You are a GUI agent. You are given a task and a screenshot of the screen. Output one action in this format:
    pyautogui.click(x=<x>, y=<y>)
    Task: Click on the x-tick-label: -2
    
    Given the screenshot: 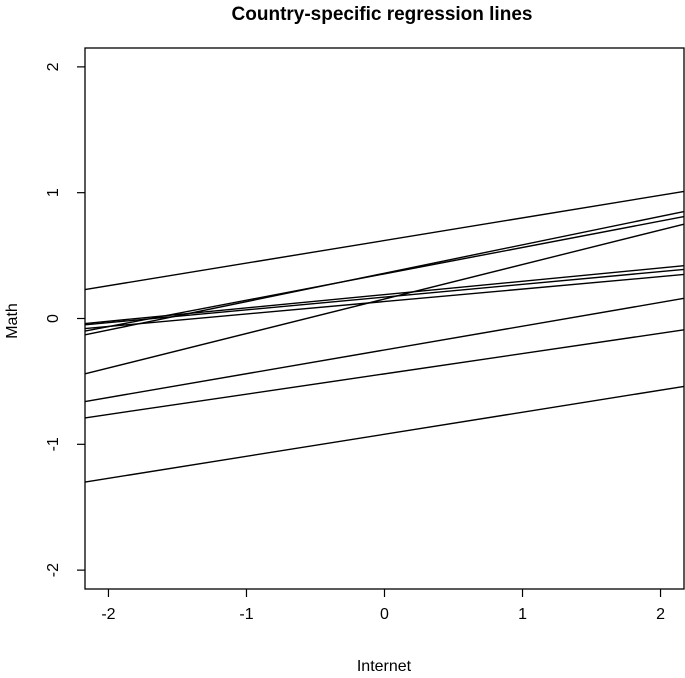 What is the action you would take?
    pyautogui.click(x=108, y=614)
    